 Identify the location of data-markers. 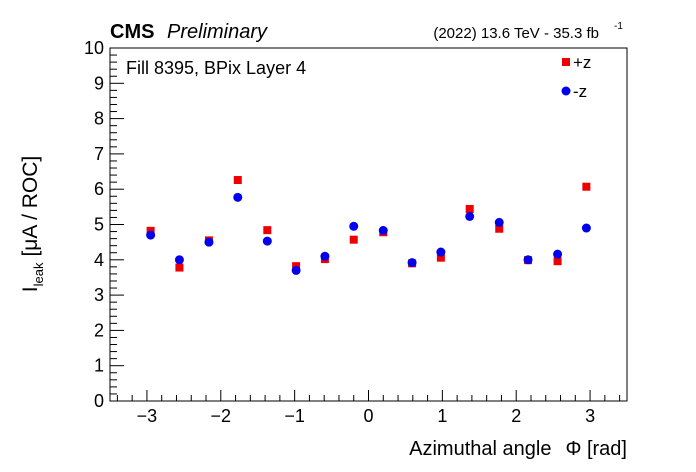
(368, 225).